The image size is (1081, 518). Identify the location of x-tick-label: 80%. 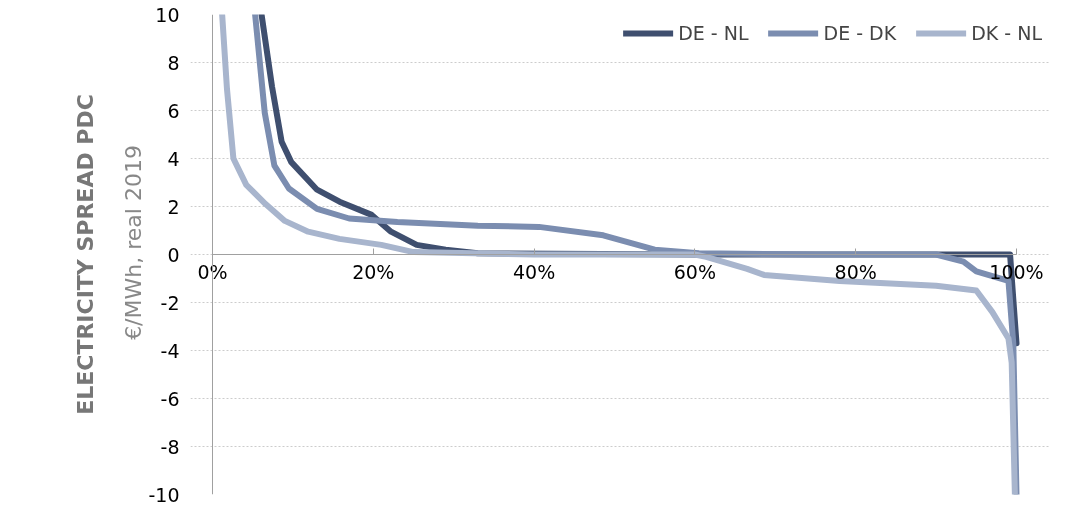
(855, 271).